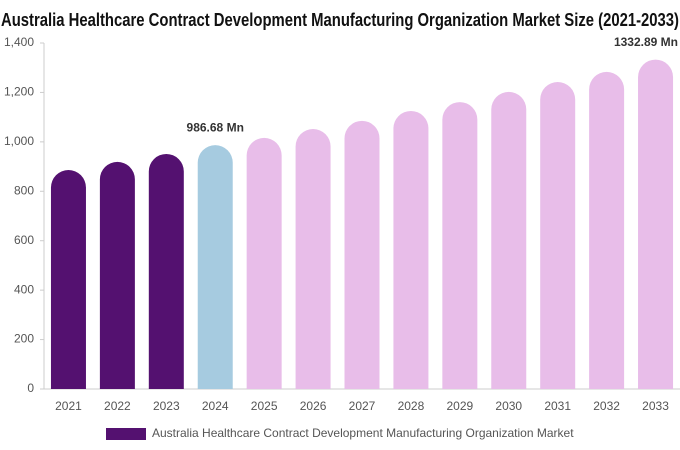  Describe the element at coordinates (24, 240) in the screenshot. I see `y-tick-label: 600` at that location.